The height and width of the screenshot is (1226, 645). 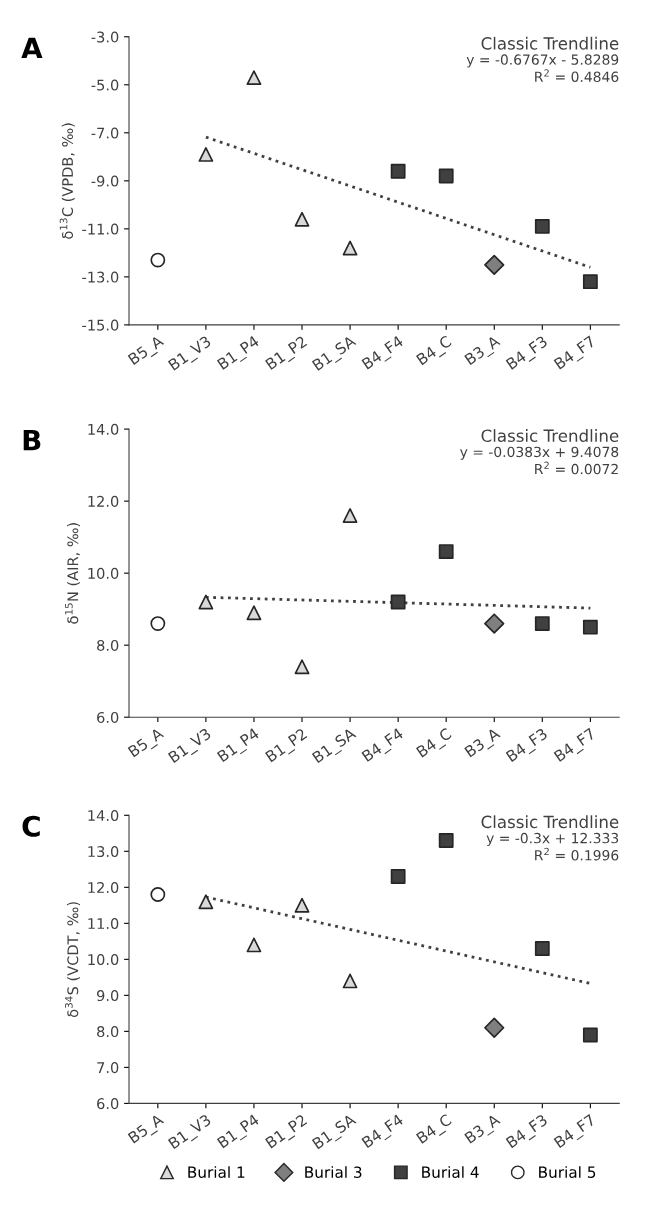 I want to click on y-tick-label: -5.0, so click(x=105, y=85).